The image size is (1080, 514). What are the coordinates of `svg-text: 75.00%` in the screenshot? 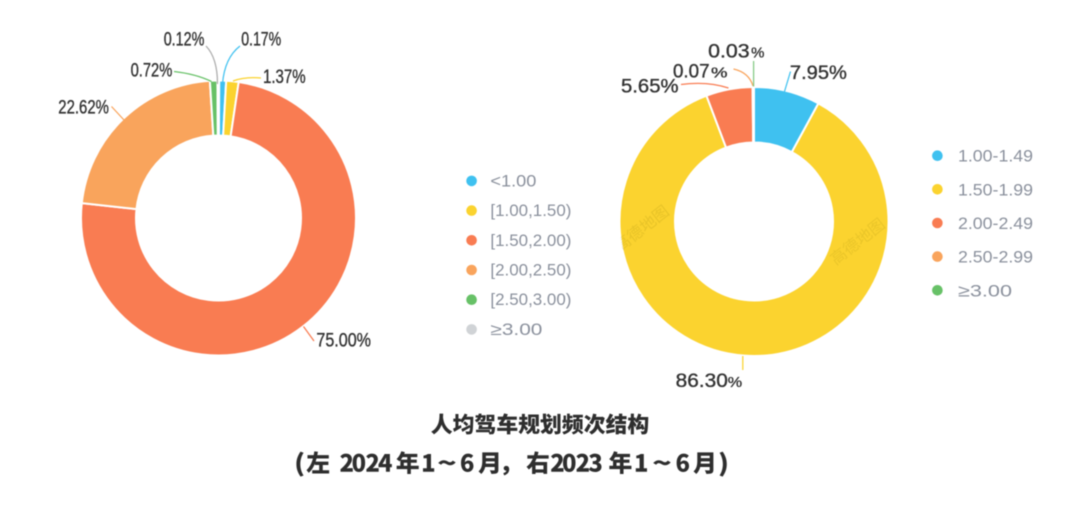 It's located at (343, 341).